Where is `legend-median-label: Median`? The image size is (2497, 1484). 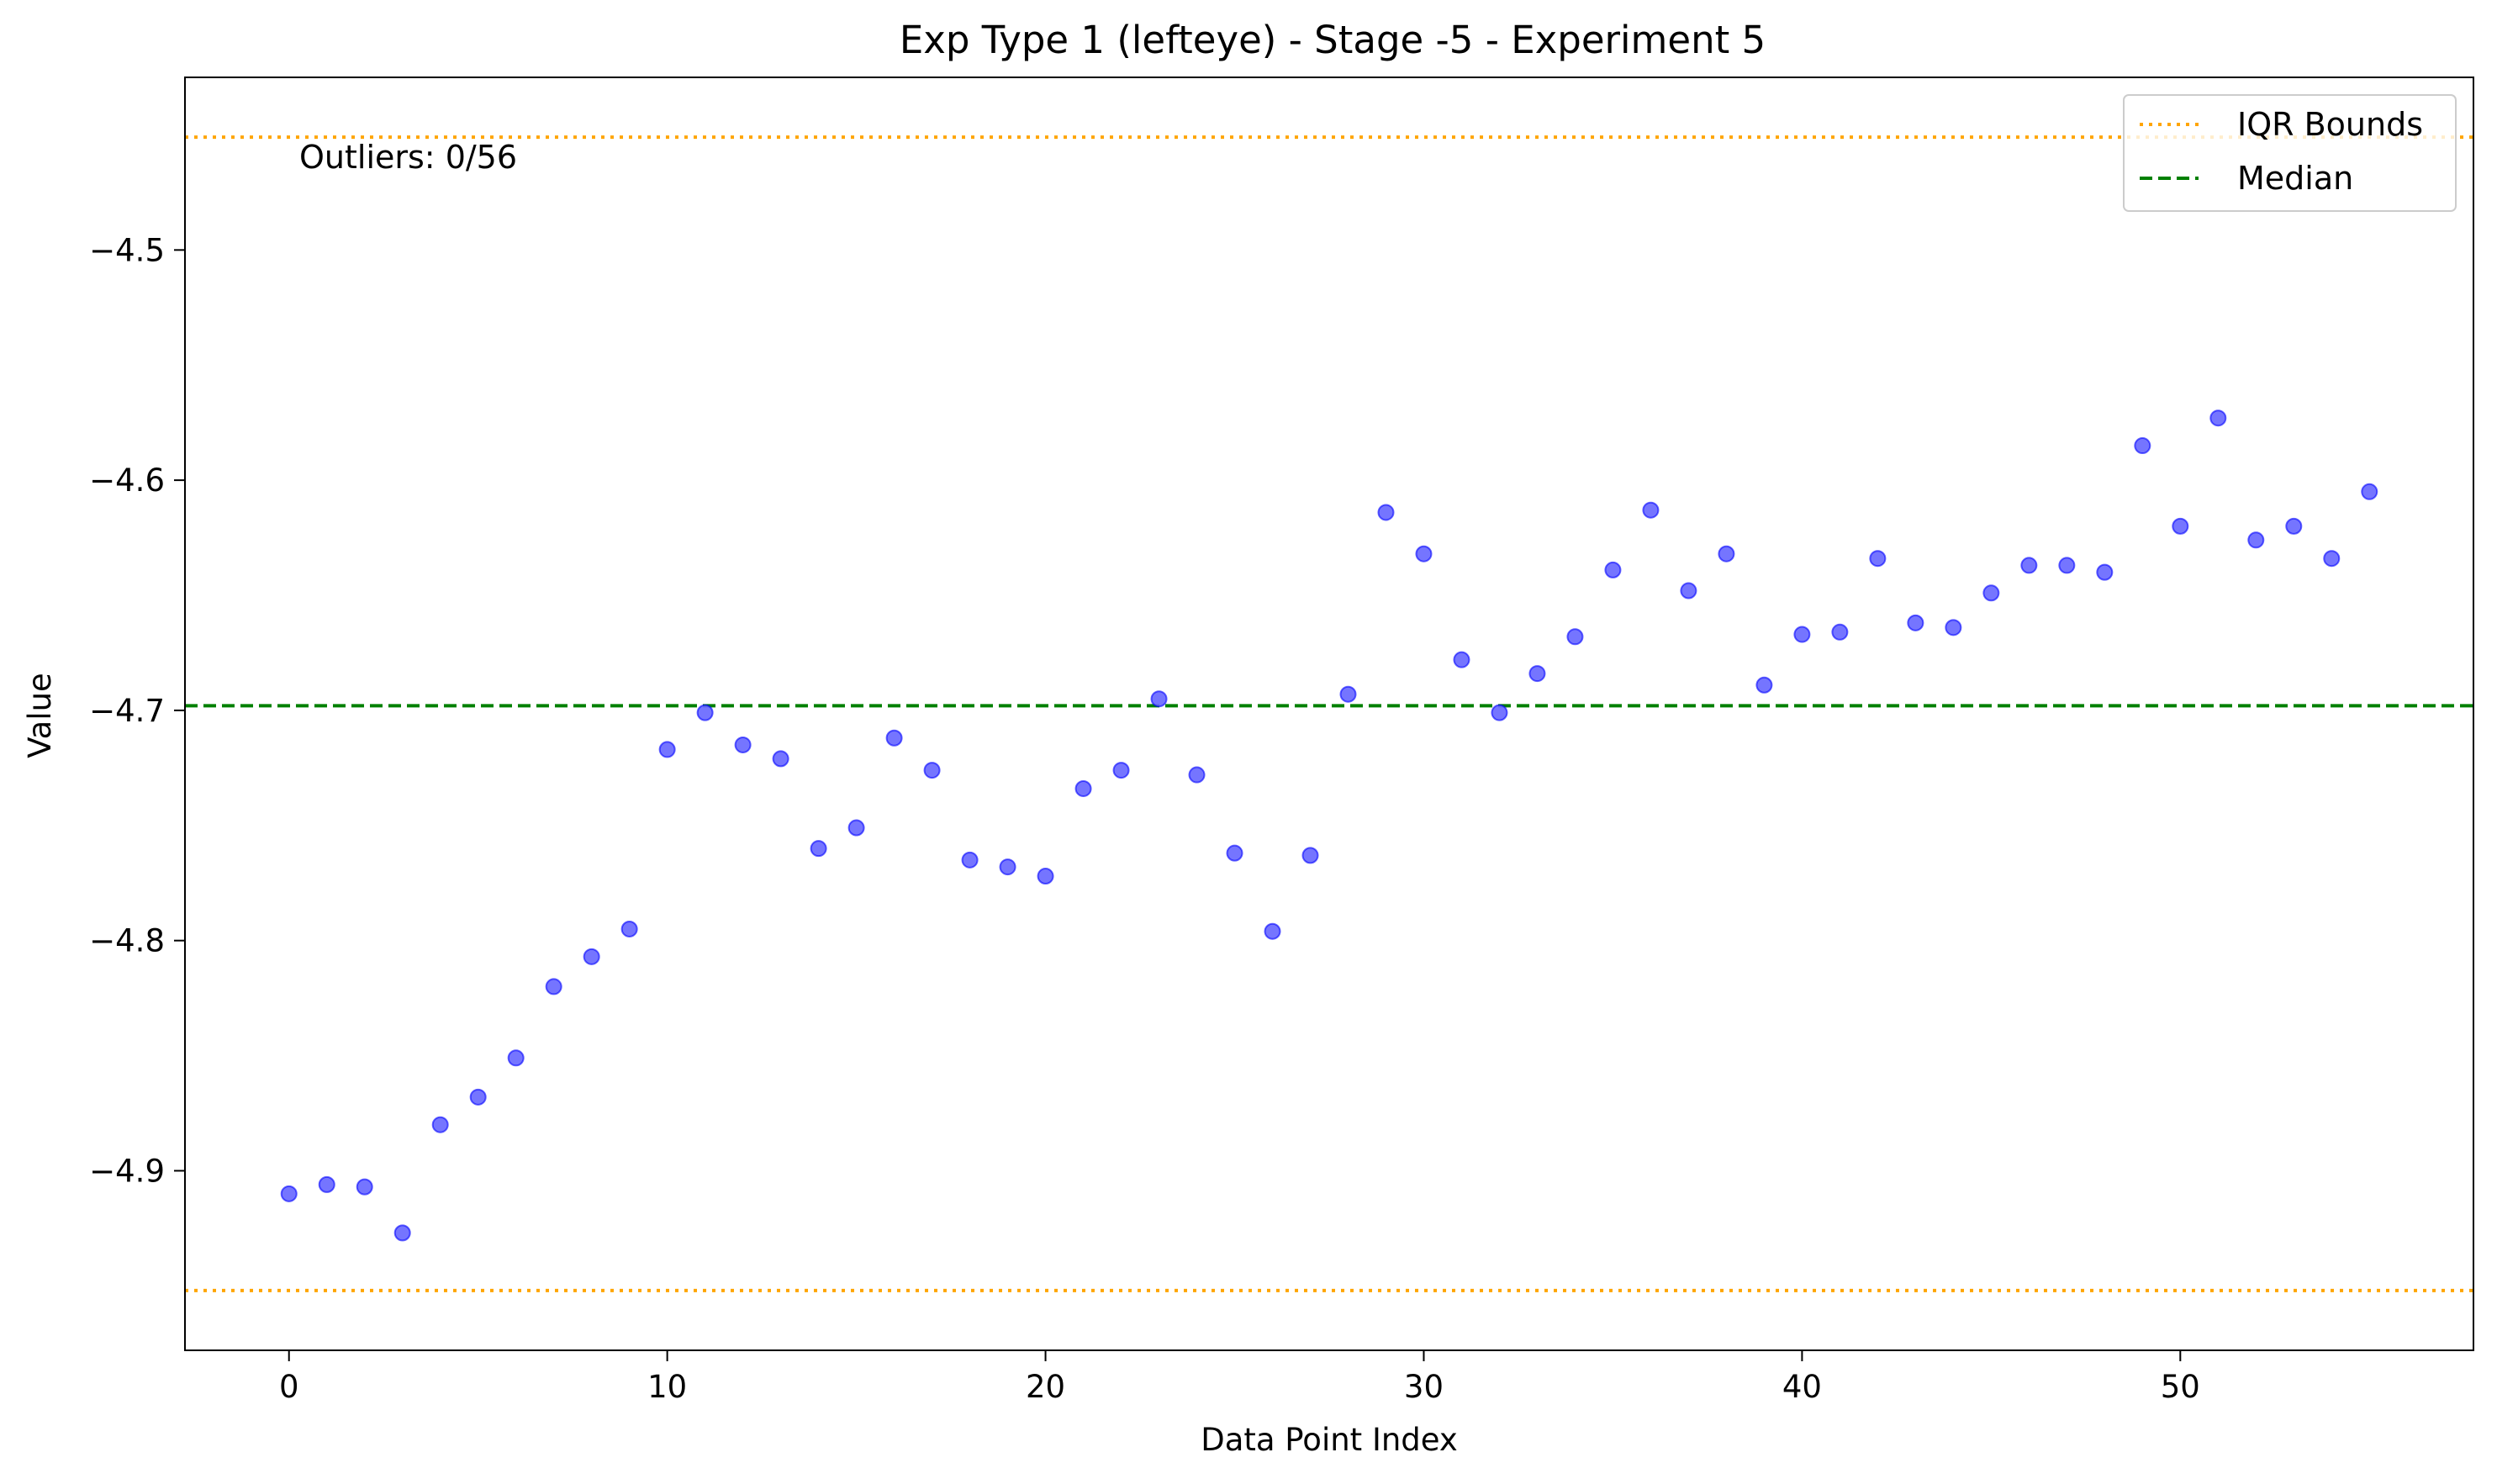
legend-median-label: Median is located at coordinates (2295, 178).